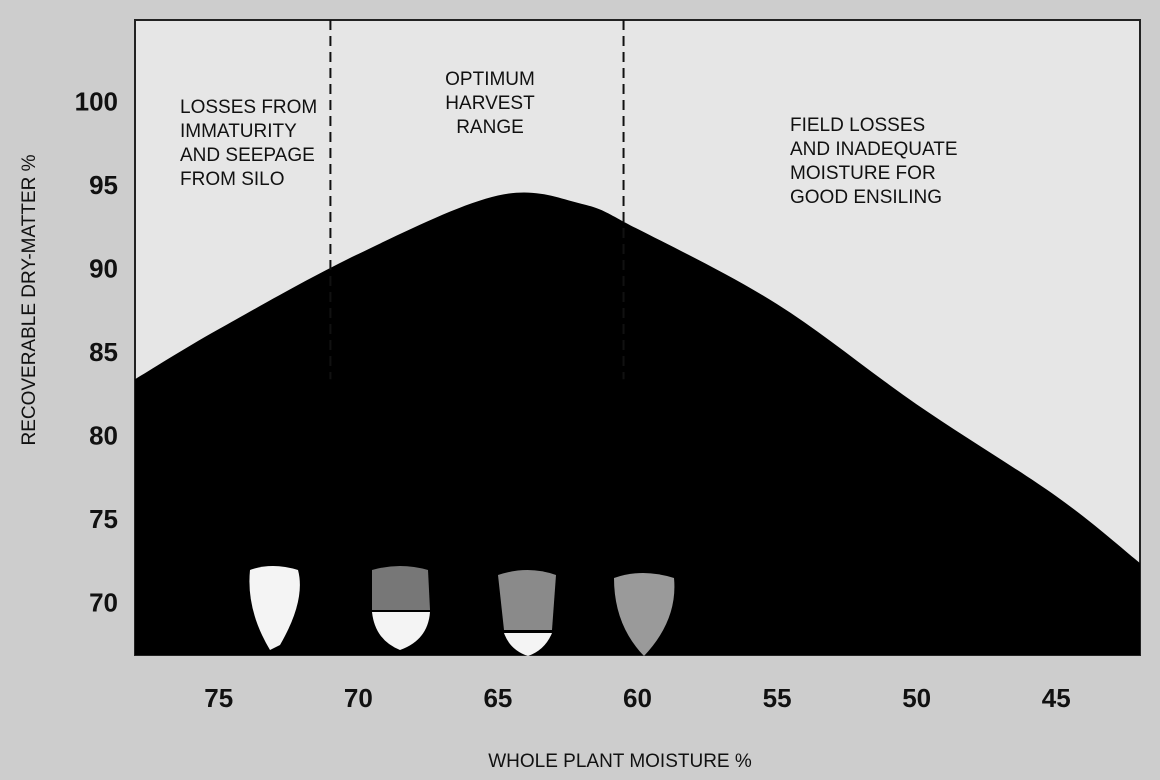  What do you see at coordinates (777, 698) in the screenshot?
I see `x-tick-label: 55` at bounding box center [777, 698].